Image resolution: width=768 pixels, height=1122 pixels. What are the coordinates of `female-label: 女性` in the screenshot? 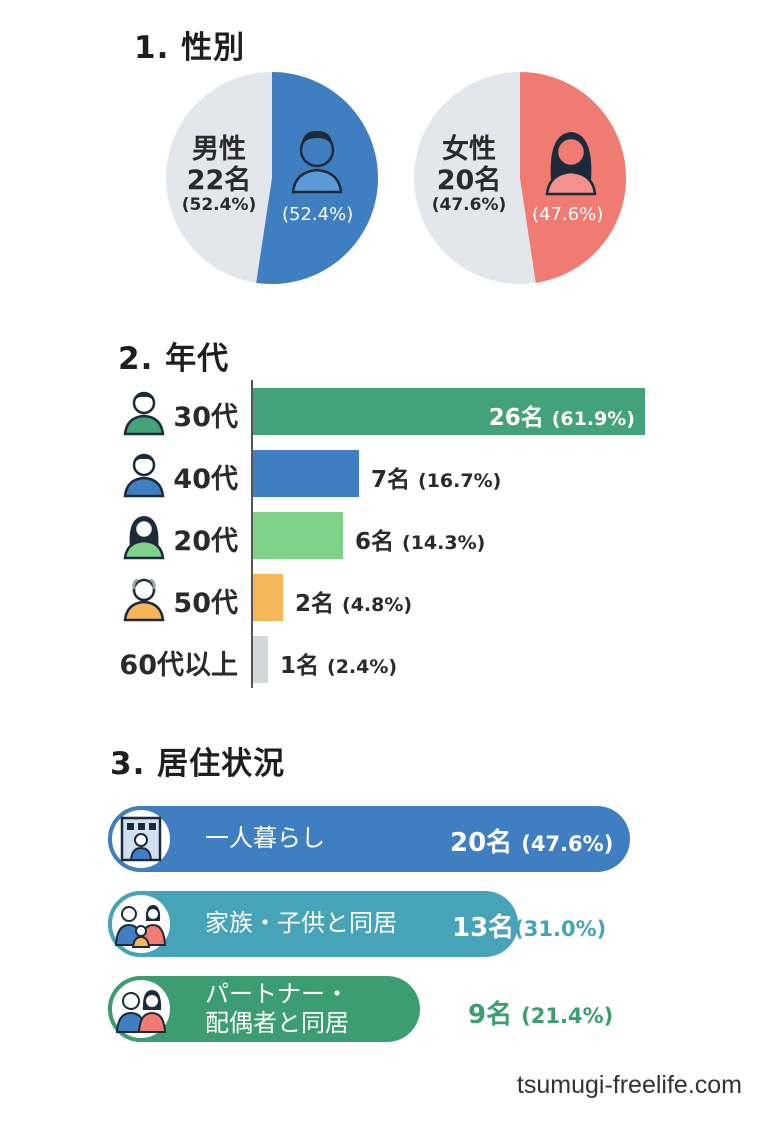 It's located at (469, 149).